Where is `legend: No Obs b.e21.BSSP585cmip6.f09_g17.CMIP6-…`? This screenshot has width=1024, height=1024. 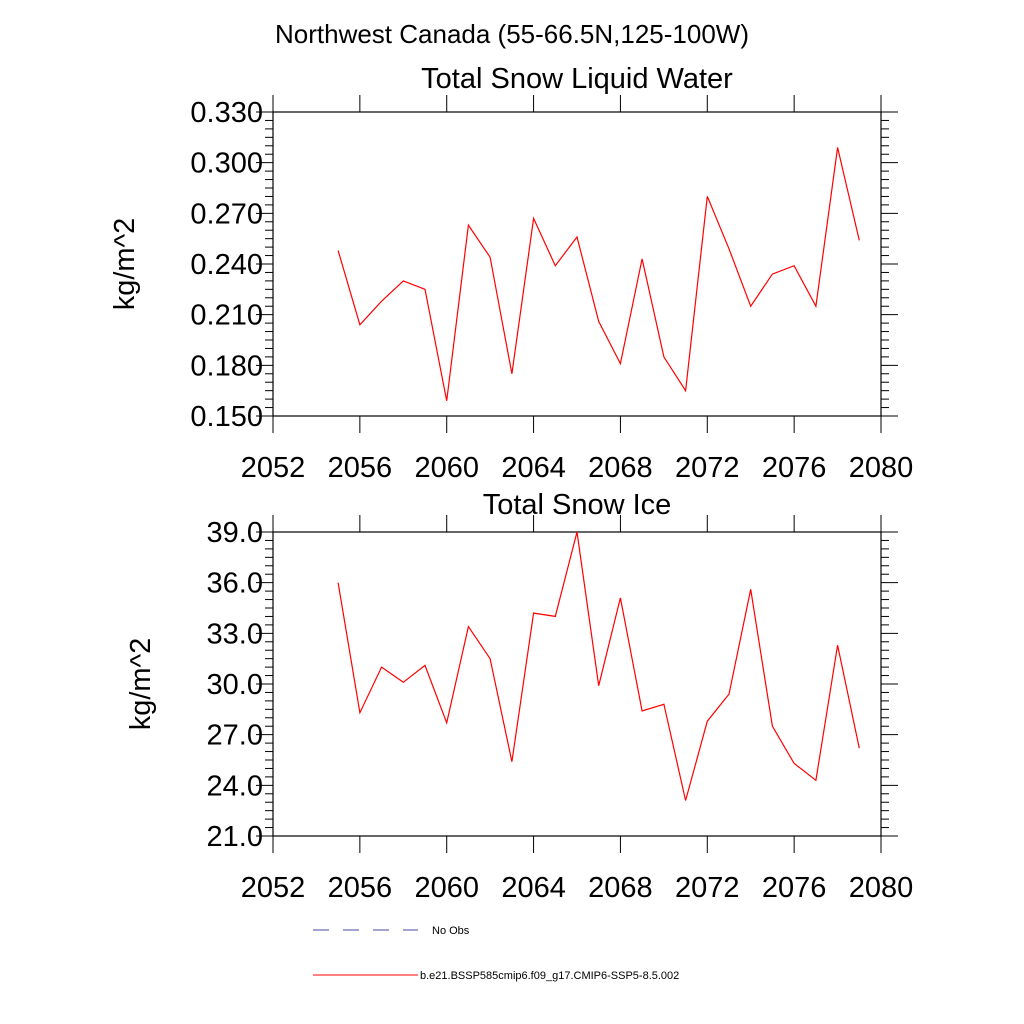 legend: No Obs b.e21.BSSP585cmip6.f09_g17.CMIP6-… is located at coordinates (496, 953).